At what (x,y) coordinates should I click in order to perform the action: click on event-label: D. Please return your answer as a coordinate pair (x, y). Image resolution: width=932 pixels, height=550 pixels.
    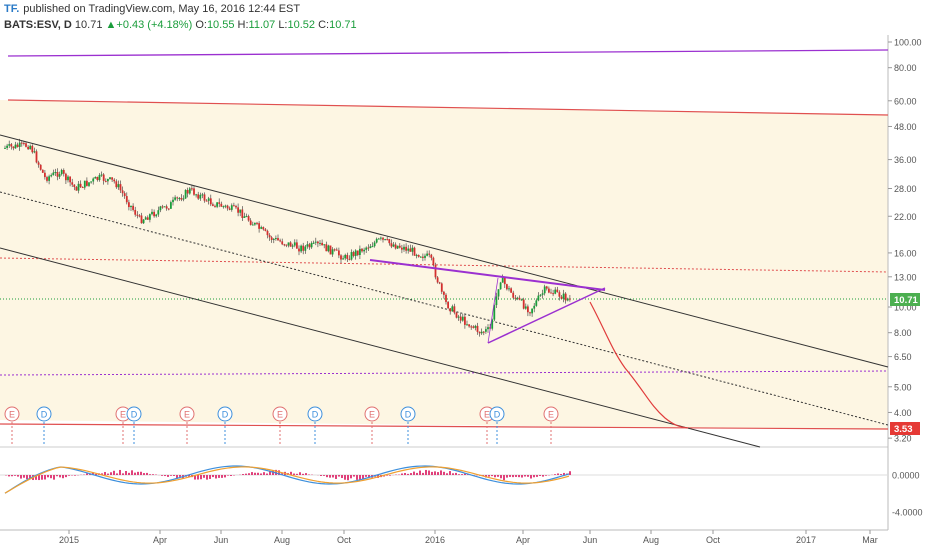
    Looking at the image, I should click on (408, 415).